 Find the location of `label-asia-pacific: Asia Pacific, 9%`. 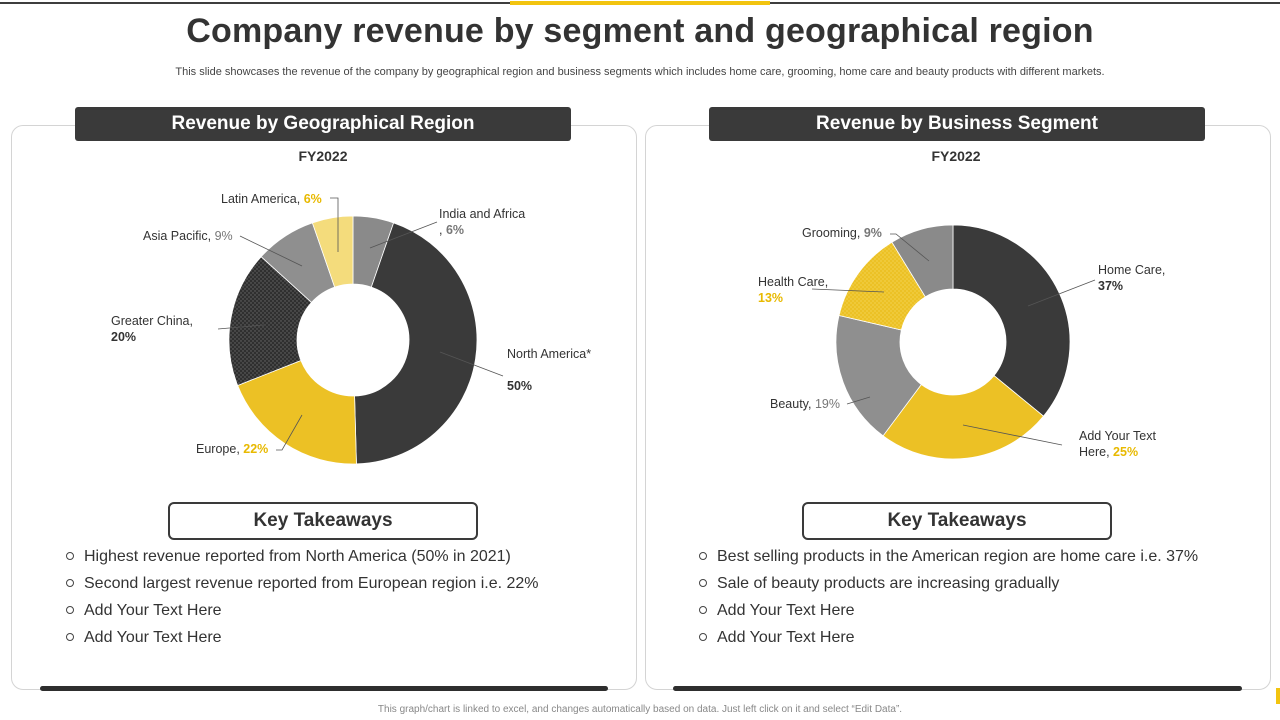

label-asia-pacific: Asia Pacific, 9% is located at coordinates (188, 236).